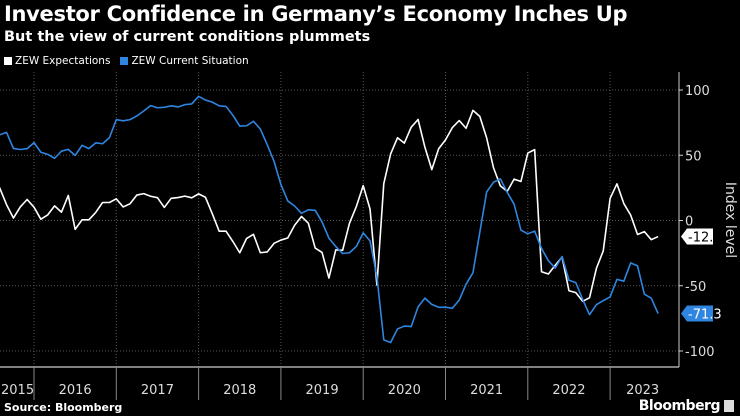 This screenshot has width=740, height=416. I want to click on x-tick-label: 2015, so click(17, 390).